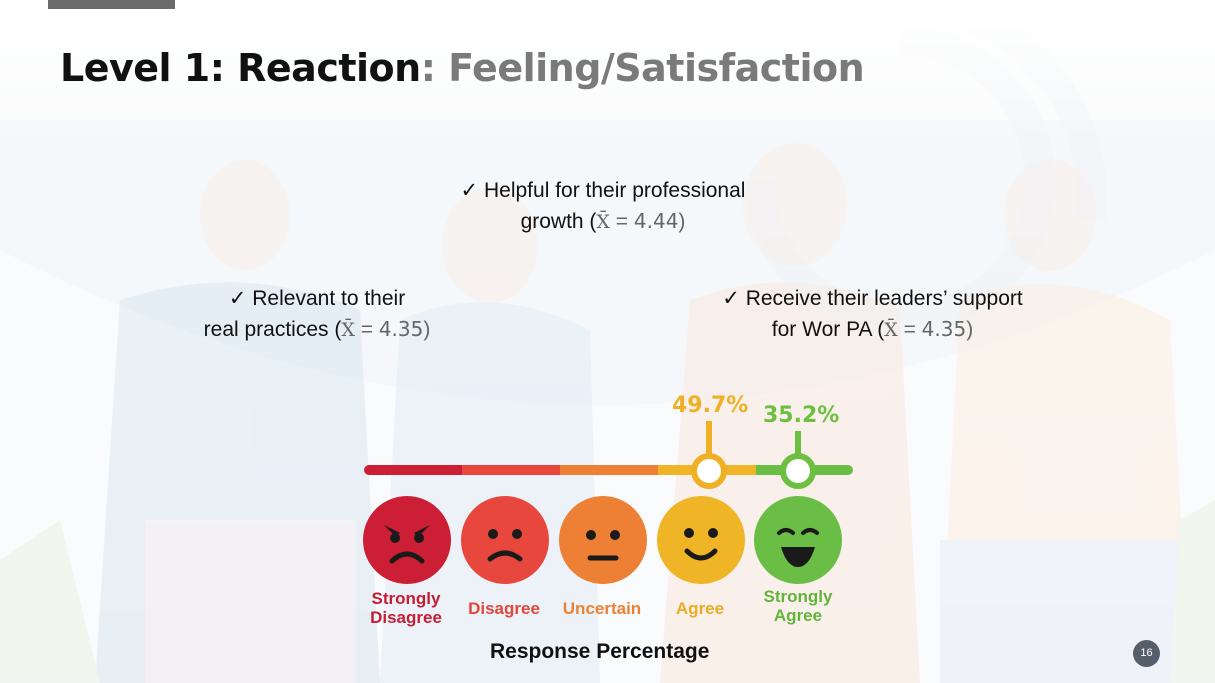  What do you see at coordinates (406, 617) in the screenshot?
I see `label-line2: Disagree` at bounding box center [406, 617].